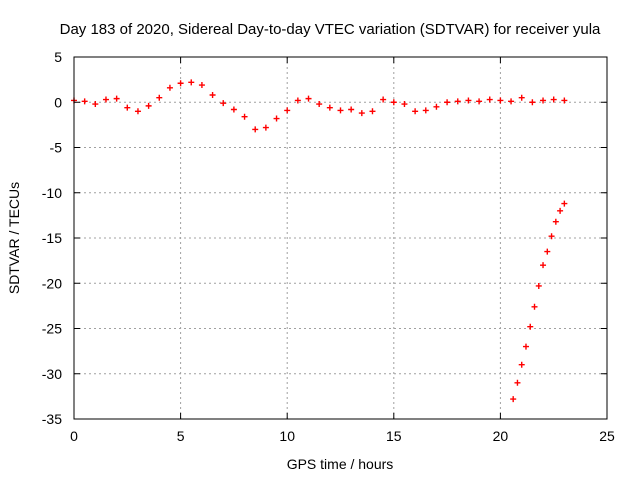  Describe the element at coordinates (340, 464) in the screenshot. I see `x-axis-label: GPS time / hours` at that location.